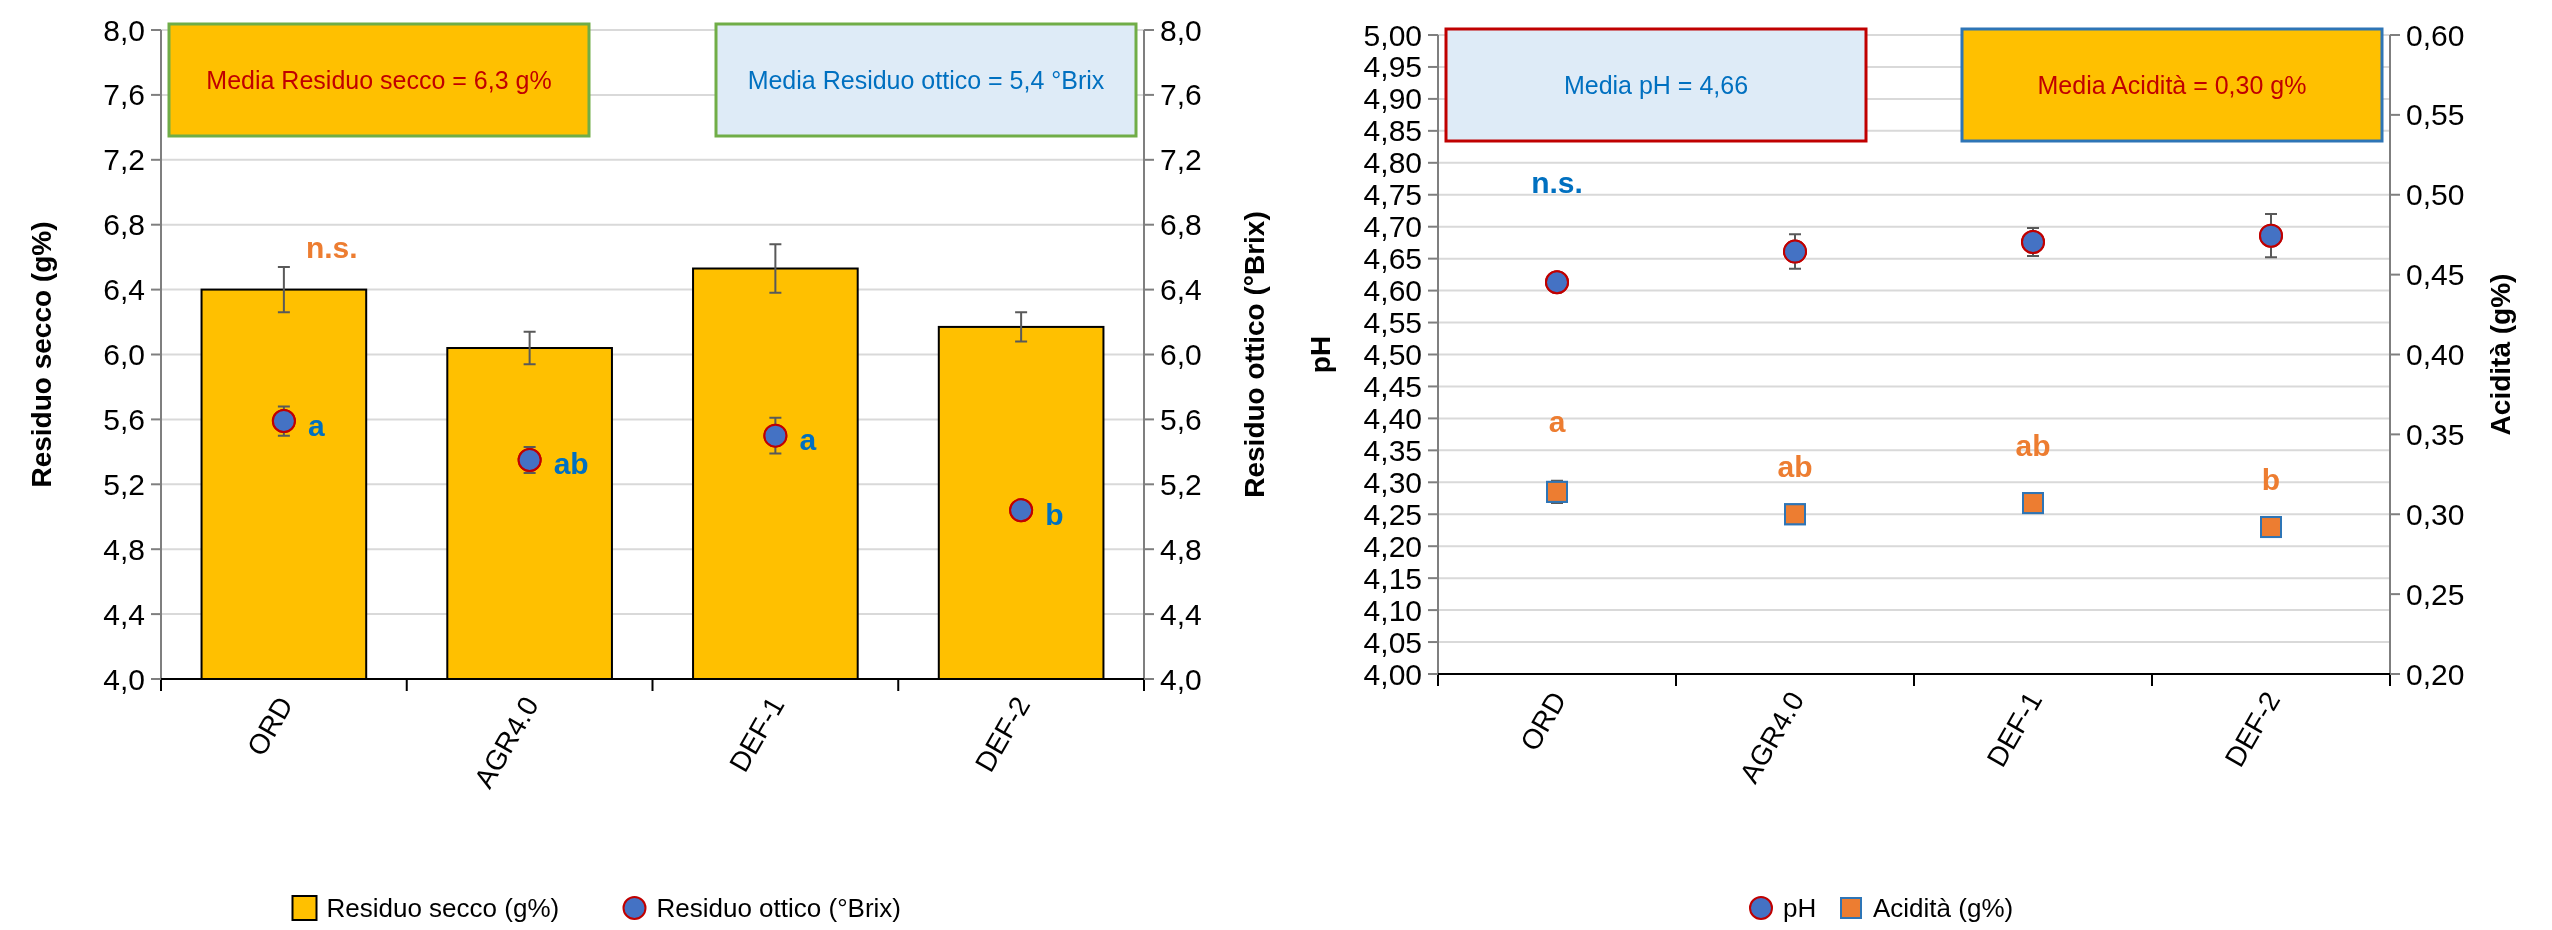  What do you see at coordinates (1392, 354) in the screenshot?
I see `y-tick-label: 4,50` at bounding box center [1392, 354].